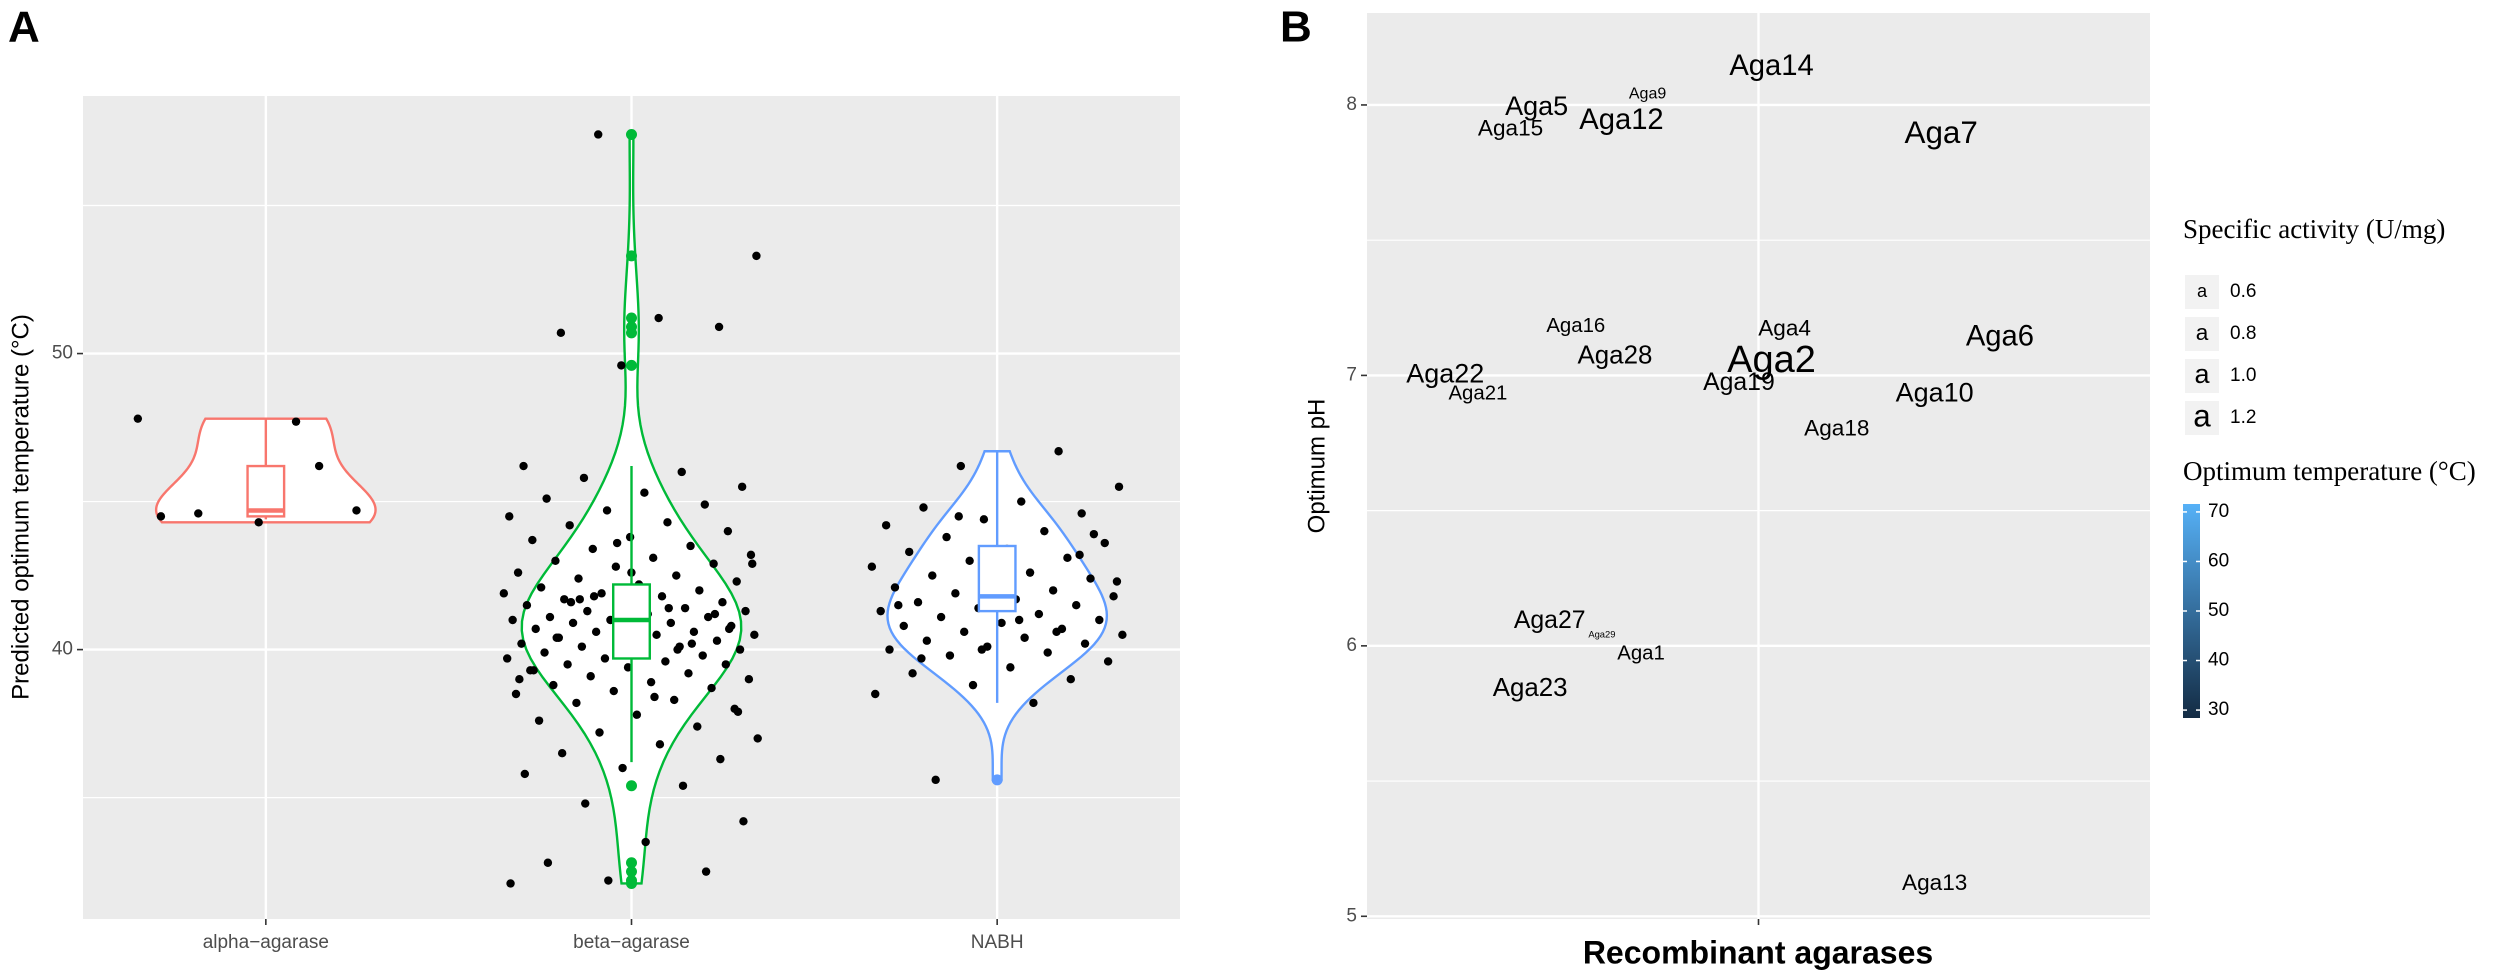  Describe the element at coordinates (1739, 382) in the screenshot. I see `point-label: Aga19` at that location.